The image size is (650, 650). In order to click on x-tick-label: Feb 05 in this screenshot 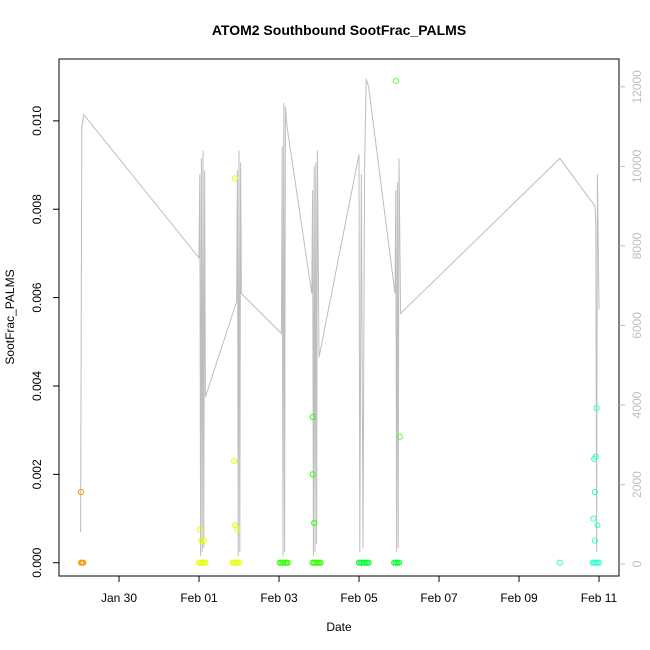, I will do `click(359, 598)`.